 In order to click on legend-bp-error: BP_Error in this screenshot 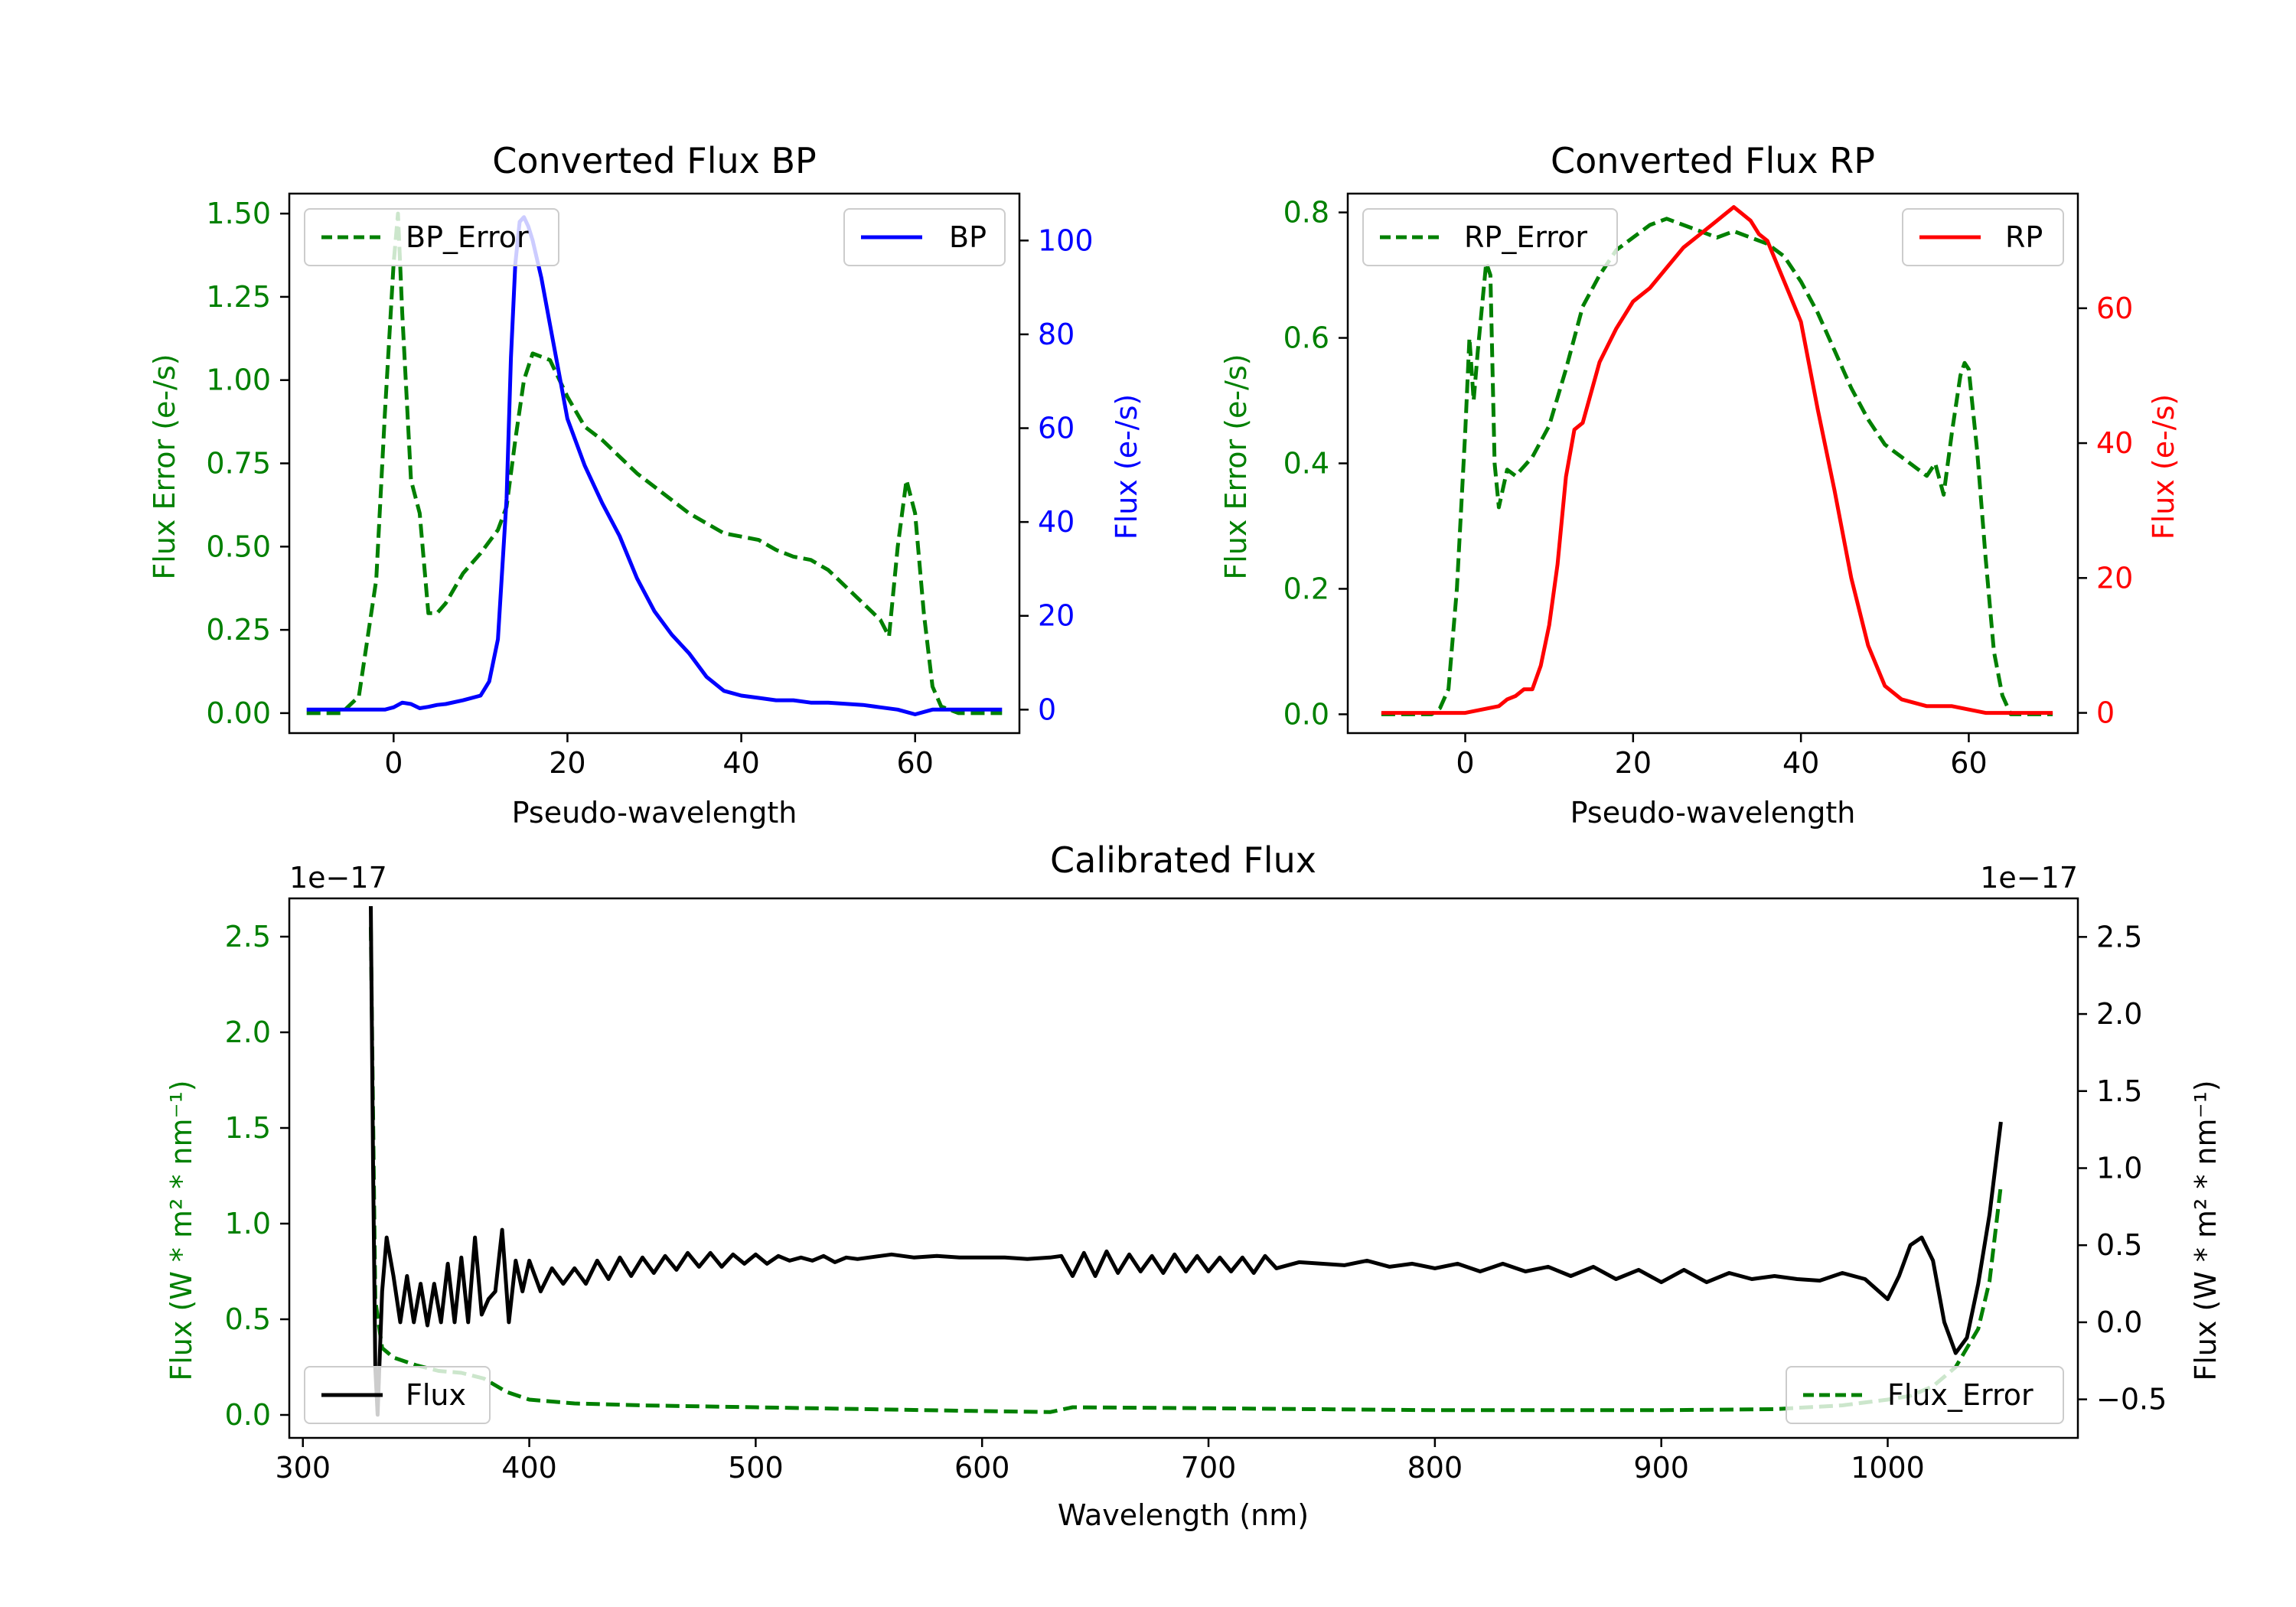, I will do `click(431, 237)`.